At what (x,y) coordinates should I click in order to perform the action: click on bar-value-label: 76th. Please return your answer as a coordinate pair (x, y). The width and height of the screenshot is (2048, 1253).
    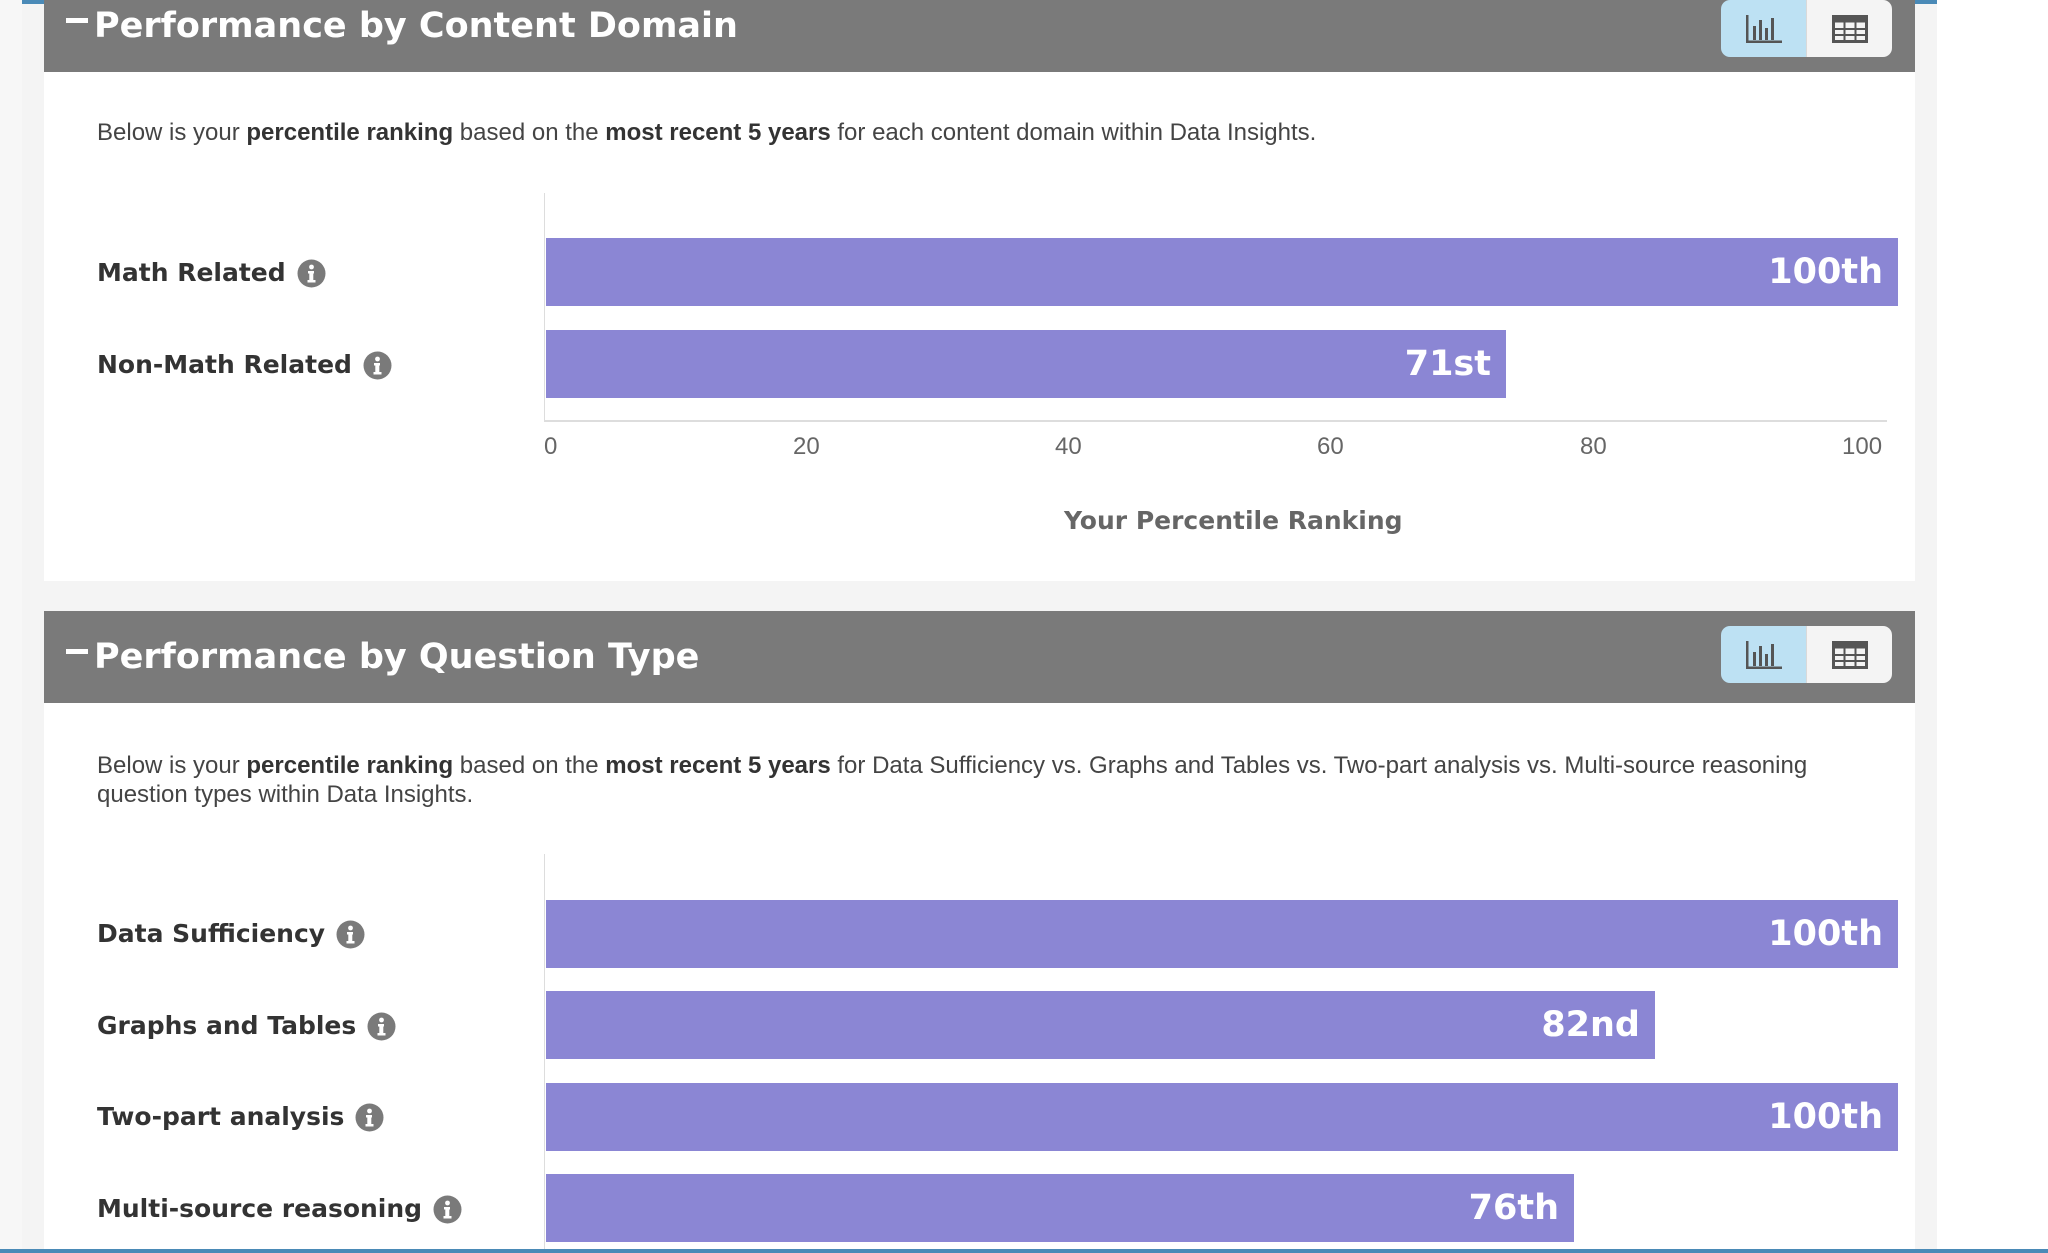
    Looking at the image, I should click on (1513, 1208).